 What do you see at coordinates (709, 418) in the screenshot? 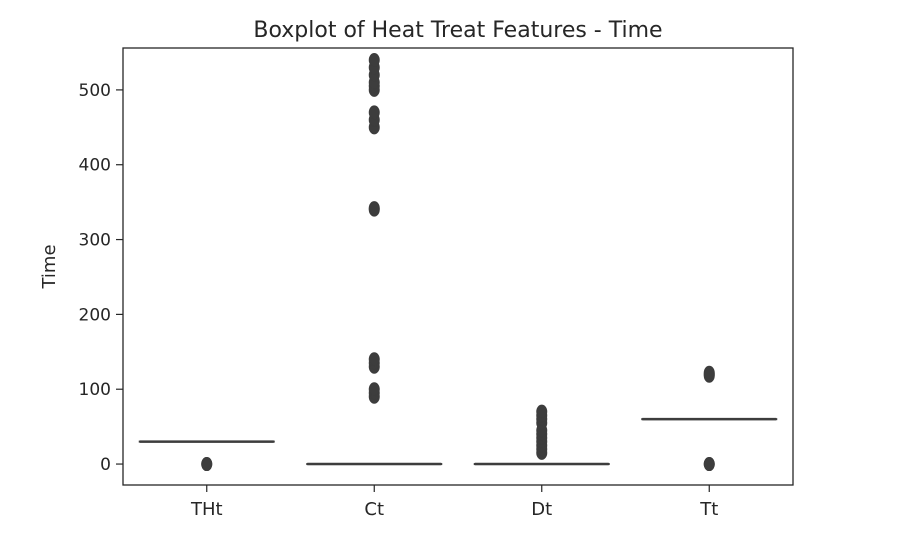
I see `box-tt` at bounding box center [709, 418].